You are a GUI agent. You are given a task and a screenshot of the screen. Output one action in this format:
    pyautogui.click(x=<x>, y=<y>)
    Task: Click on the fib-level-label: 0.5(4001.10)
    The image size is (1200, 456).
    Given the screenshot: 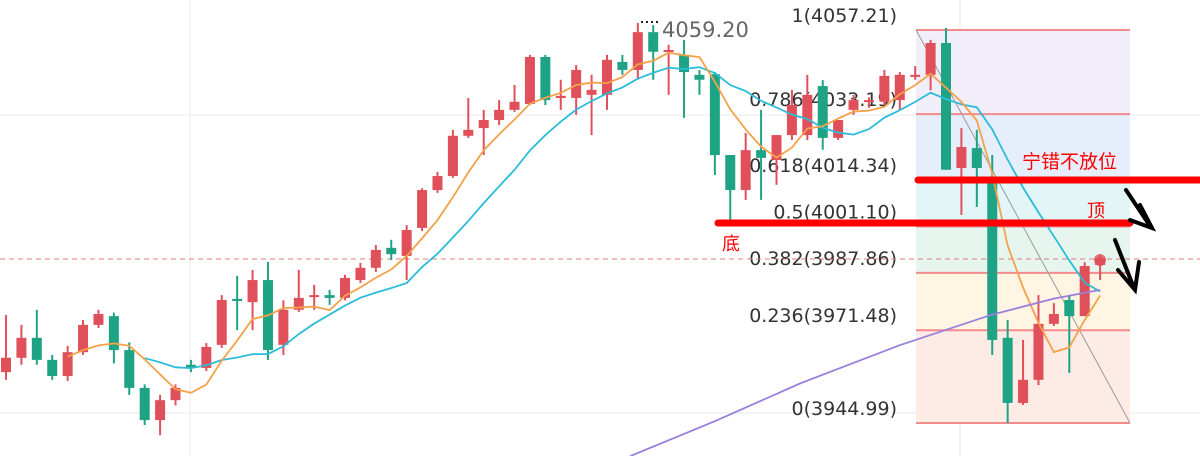 What is the action you would take?
    pyautogui.click(x=835, y=212)
    